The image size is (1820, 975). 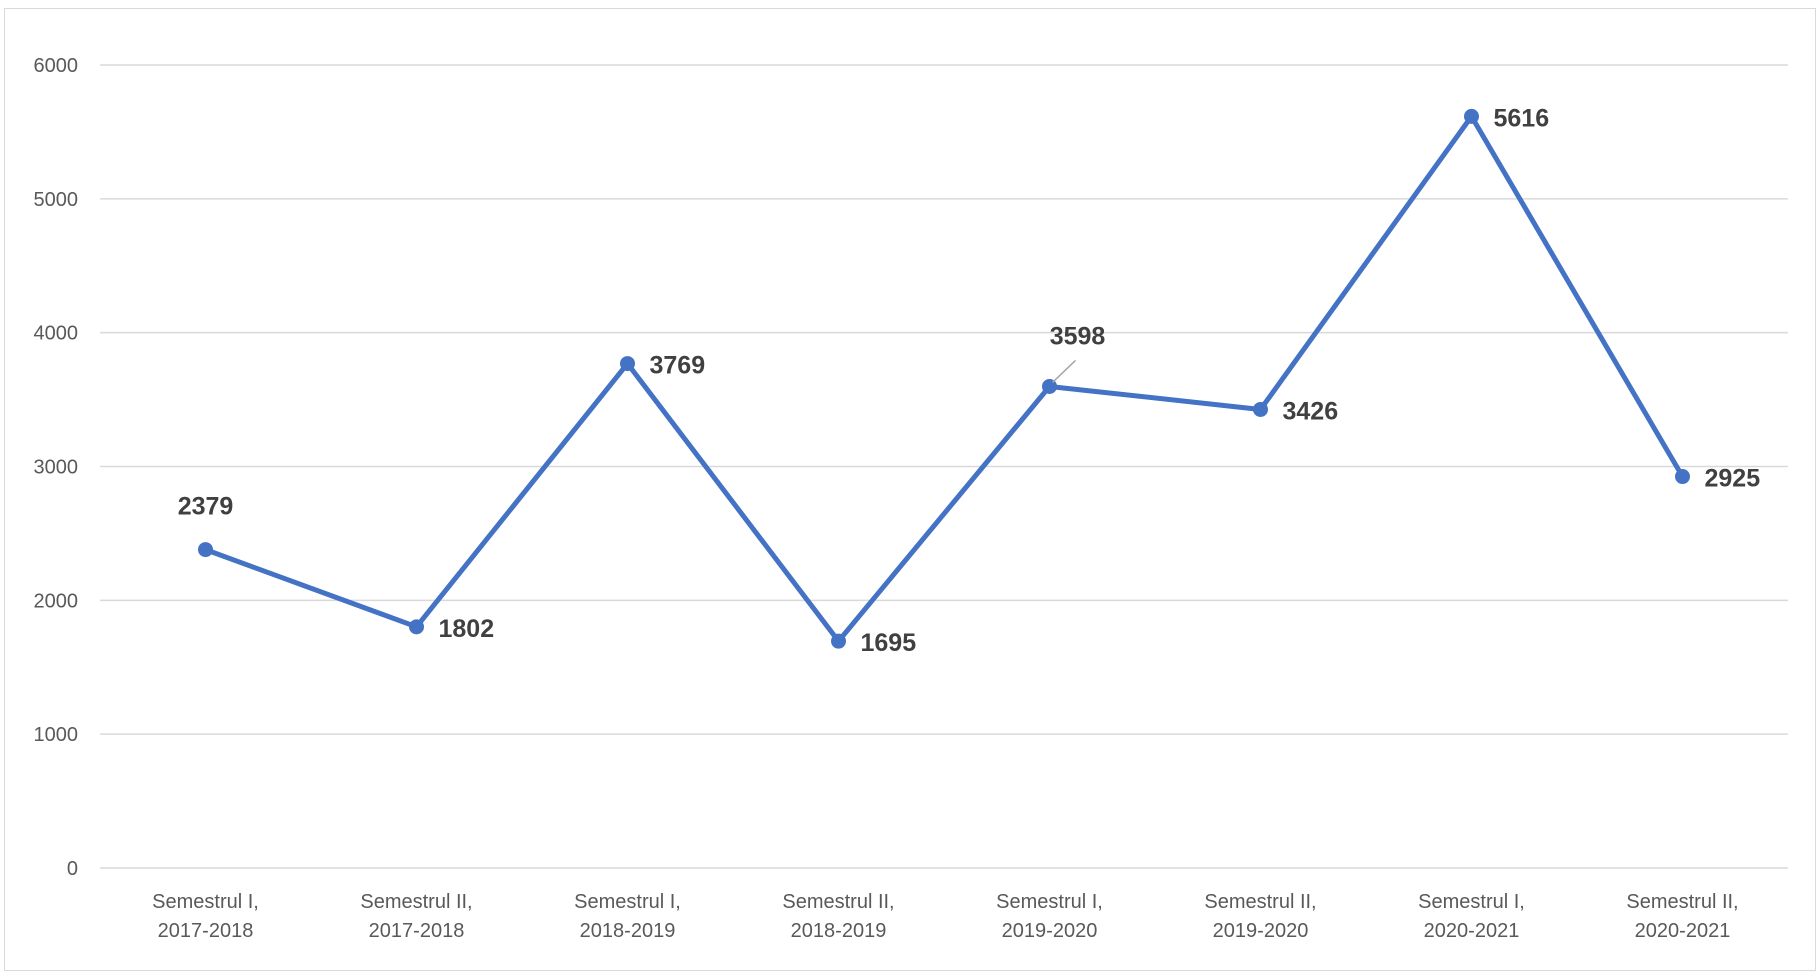 What do you see at coordinates (56, 735) in the screenshot?
I see `y-tick-label: 1000` at bounding box center [56, 735].